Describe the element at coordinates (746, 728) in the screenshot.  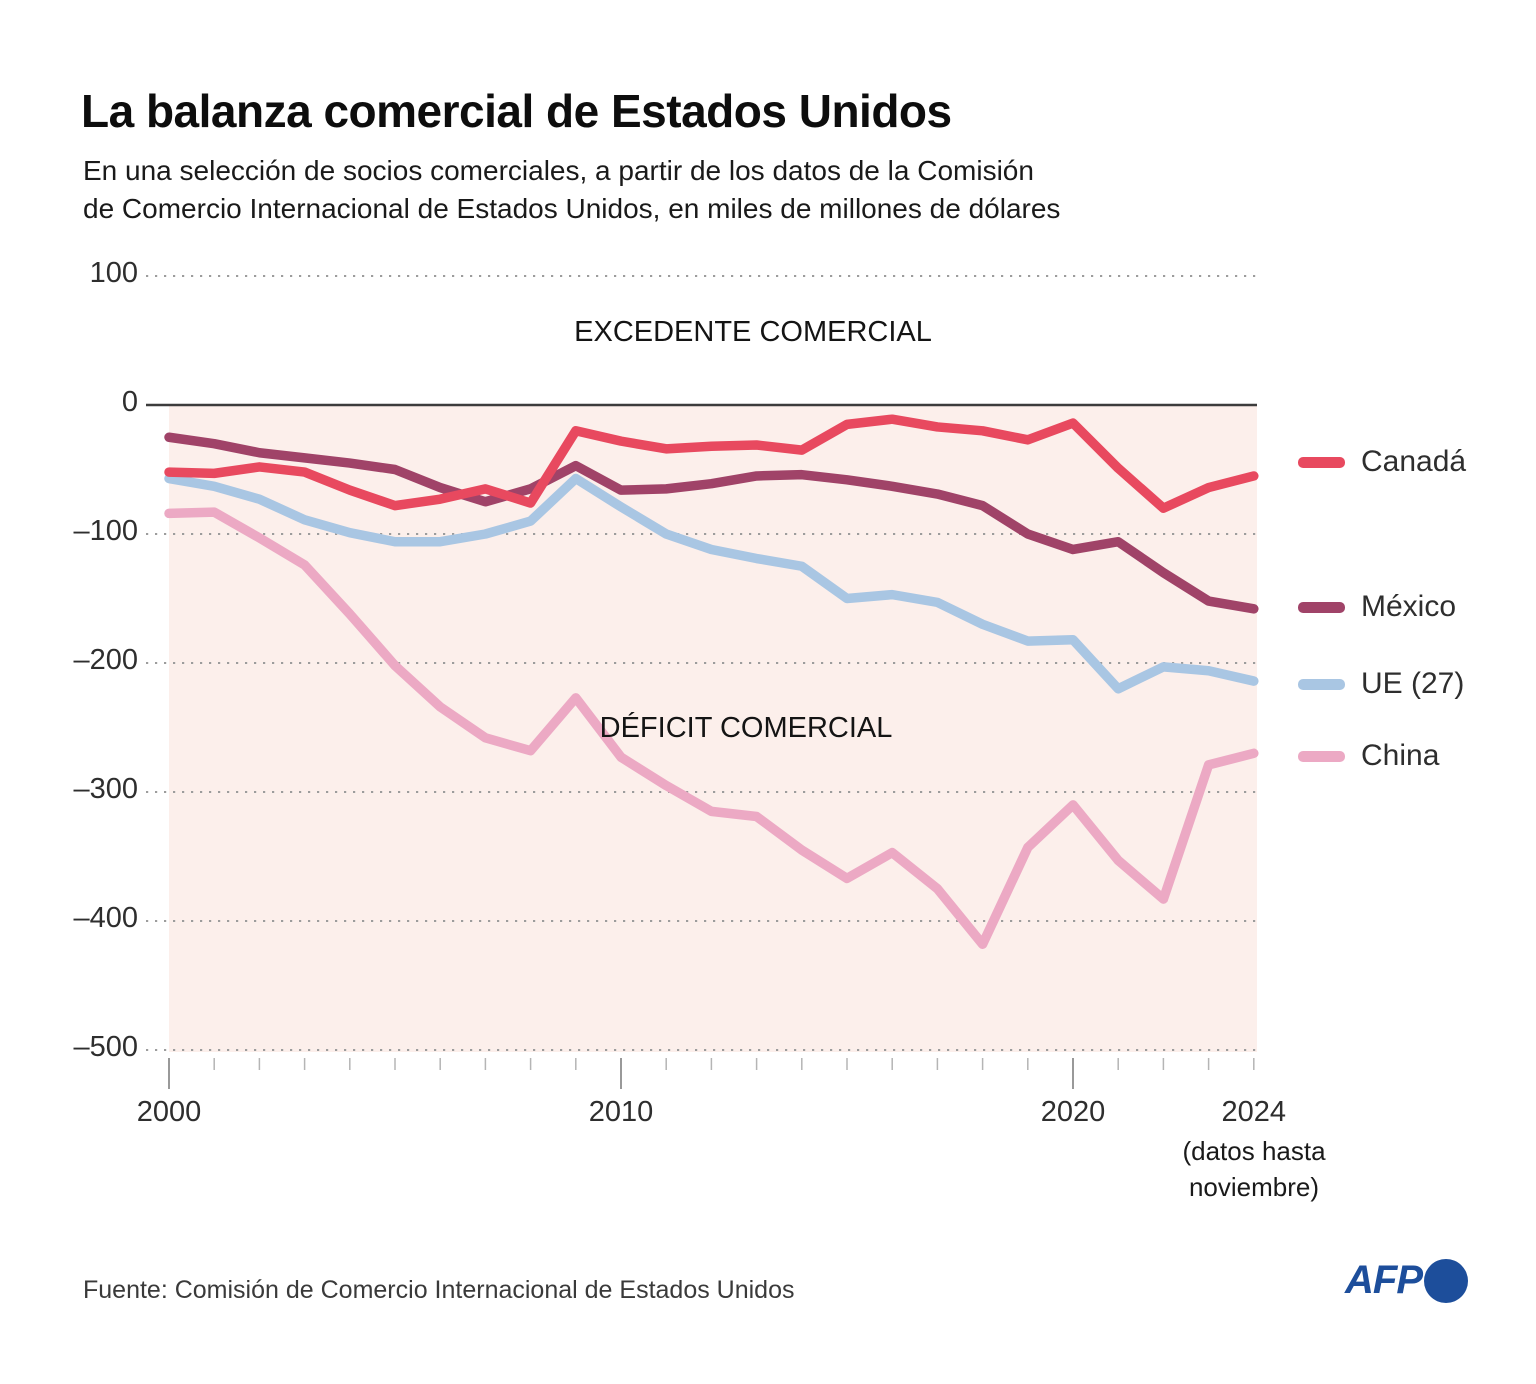
I see `deficit-annotation: DÉFICIT COMERCIAL` at that location.